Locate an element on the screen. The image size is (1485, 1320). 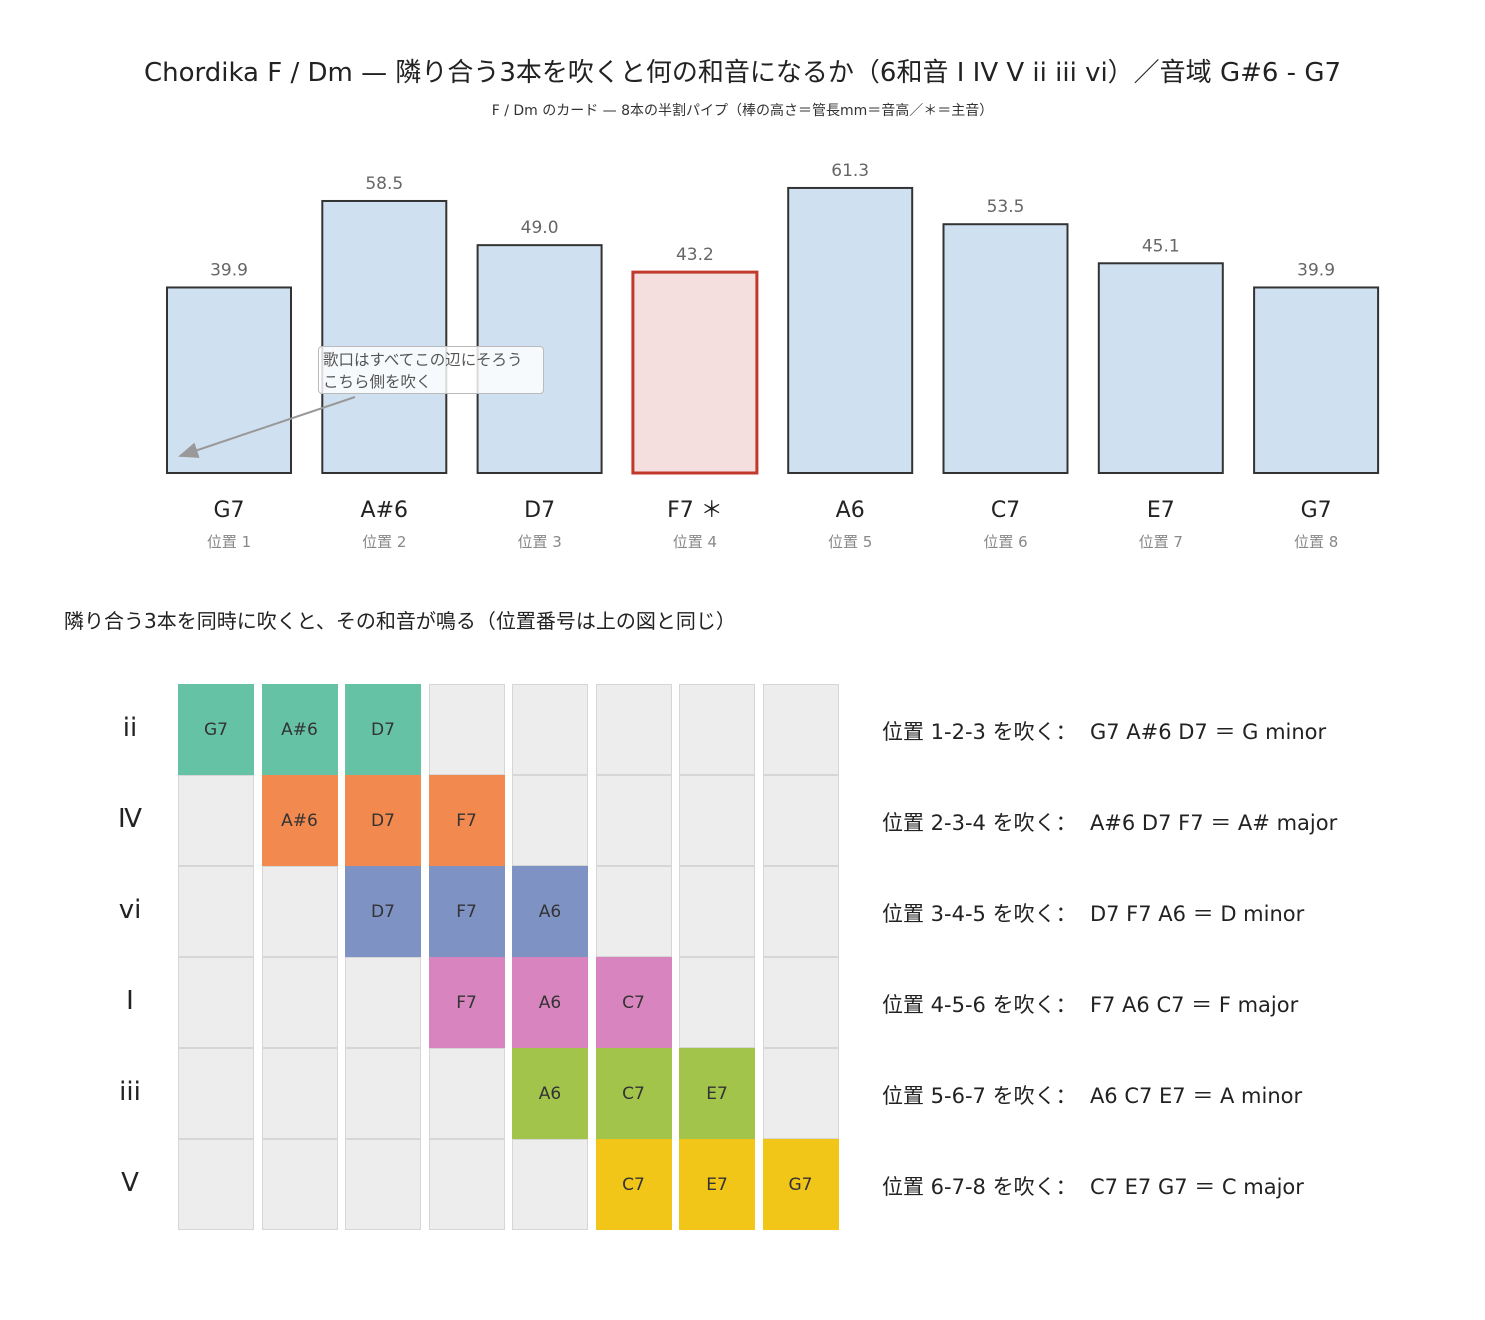
position-tick-label: 位置 7 is located at coordinates (1161, 542).